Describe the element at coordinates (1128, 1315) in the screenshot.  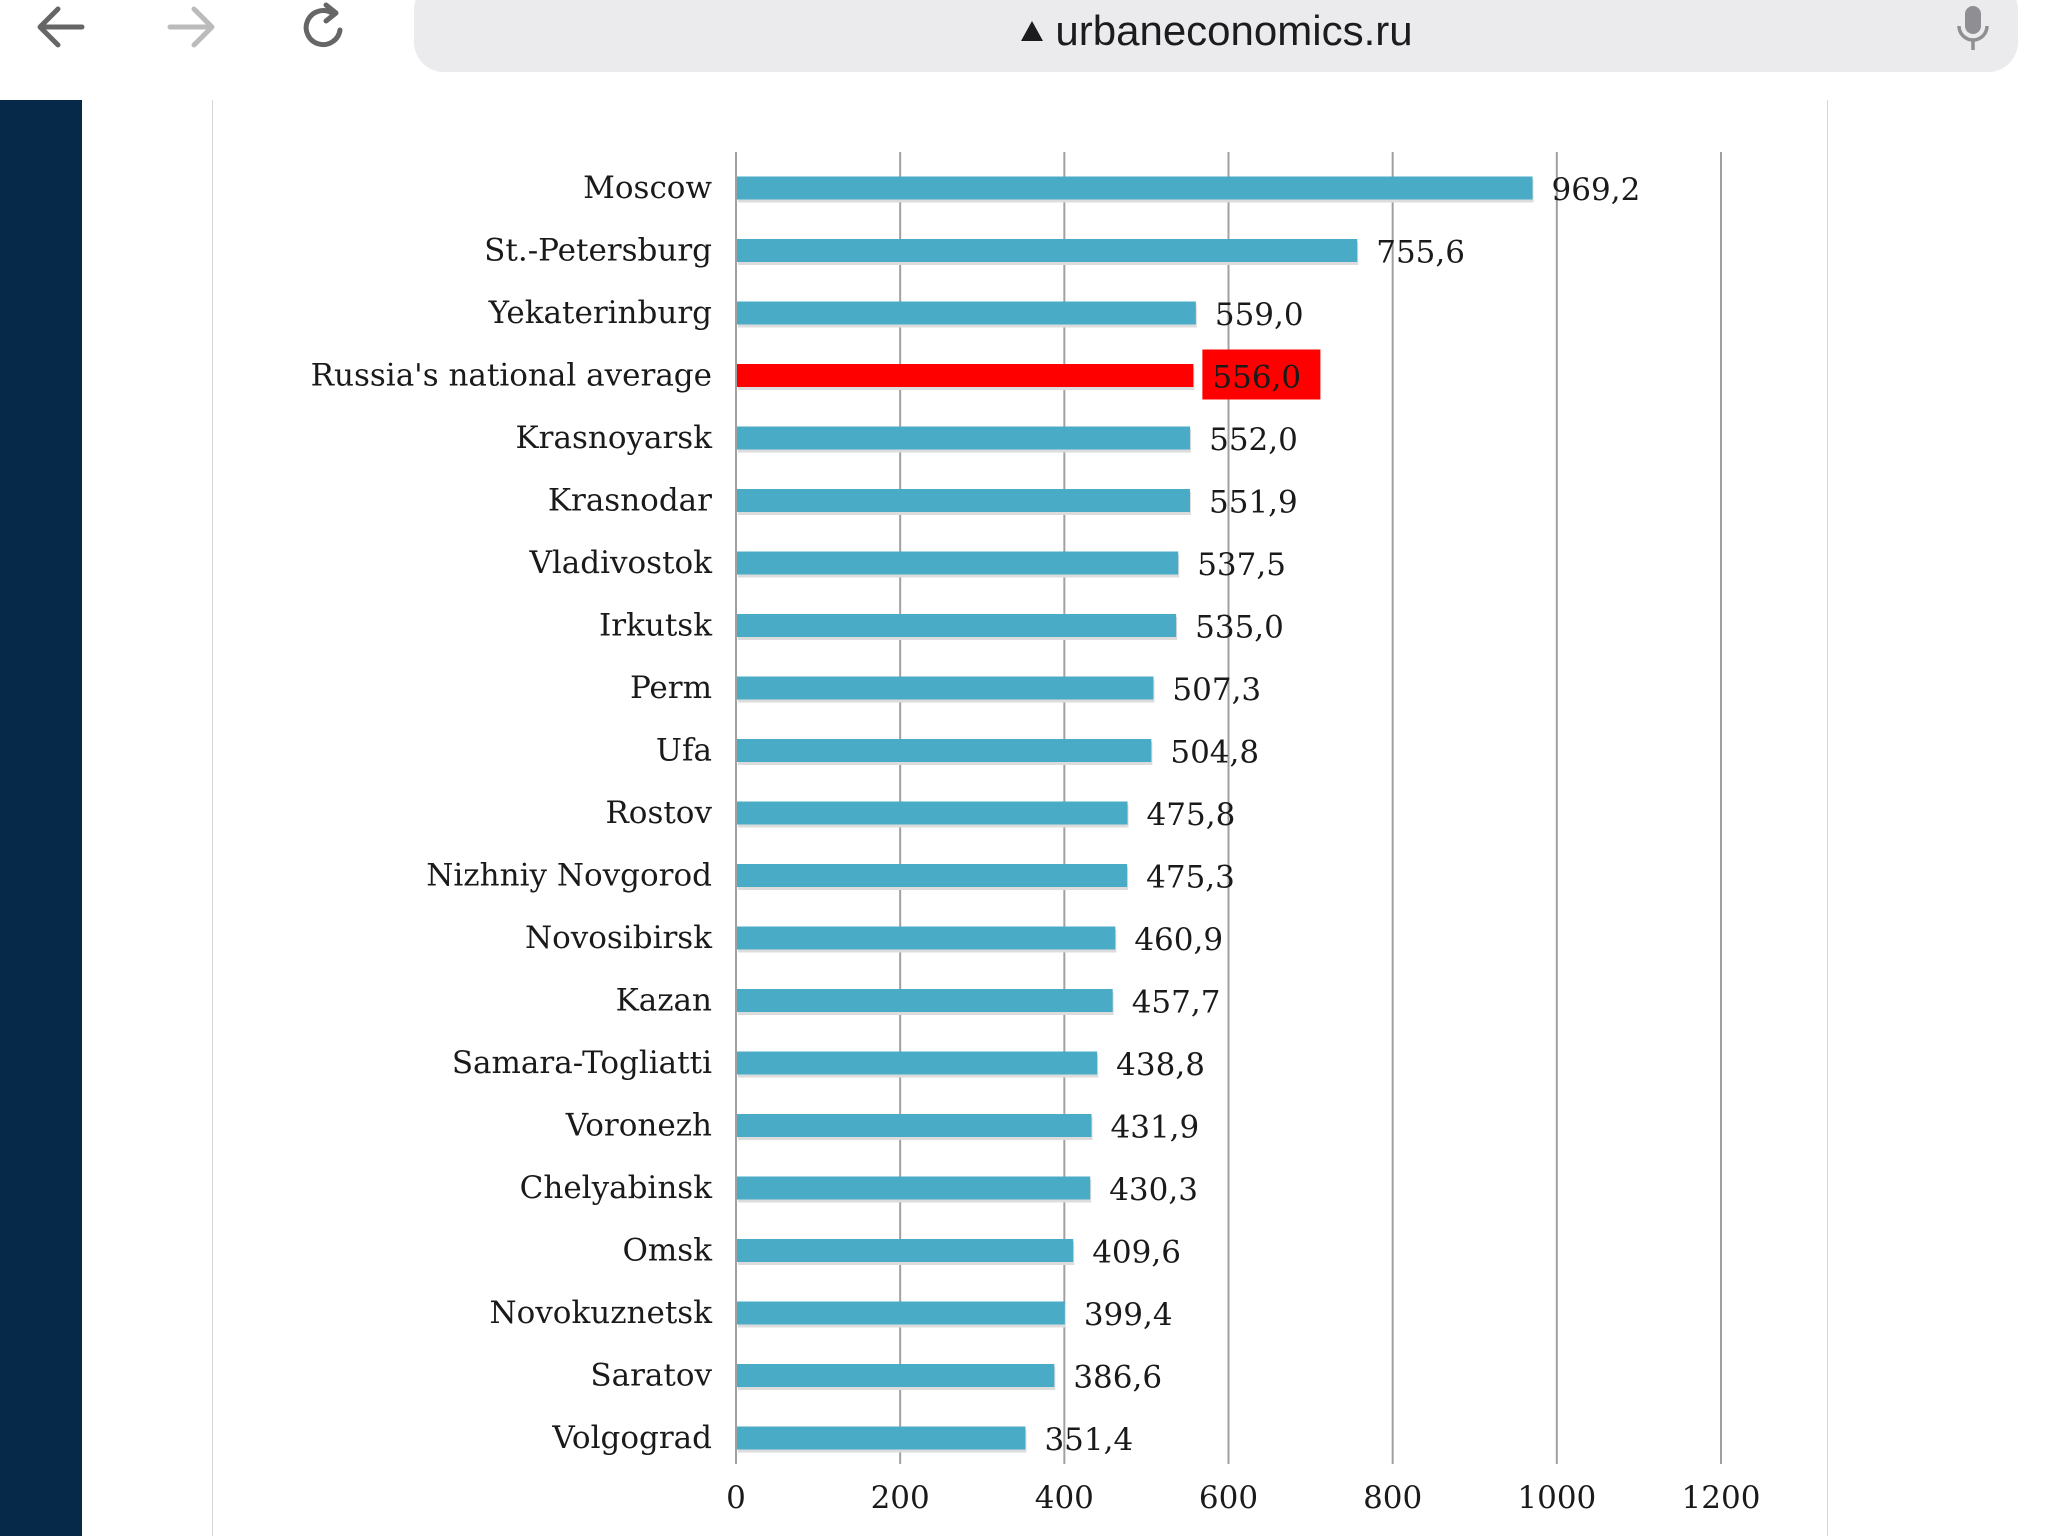
I see `value-label: 399,4` at that location.